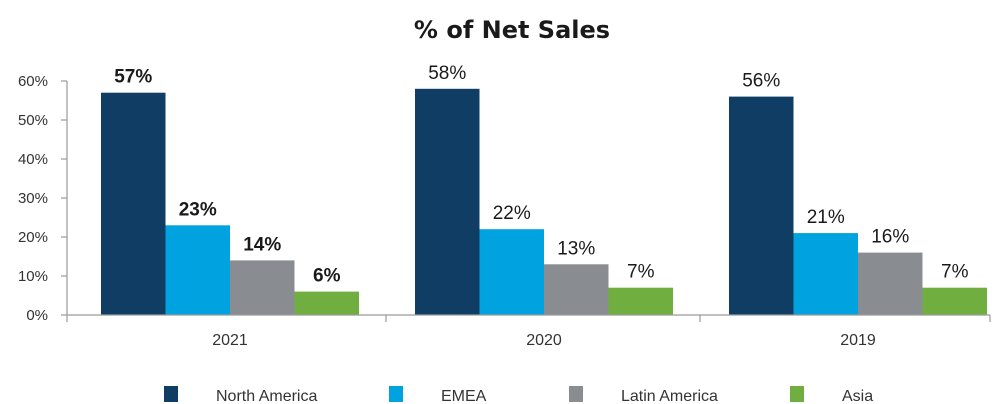 This screenshot has width=1003, height=404. What do you see at coordinates (857, 396) in the screenshot?
I see `legend-label: Asia` at bounding box center [857, 396].